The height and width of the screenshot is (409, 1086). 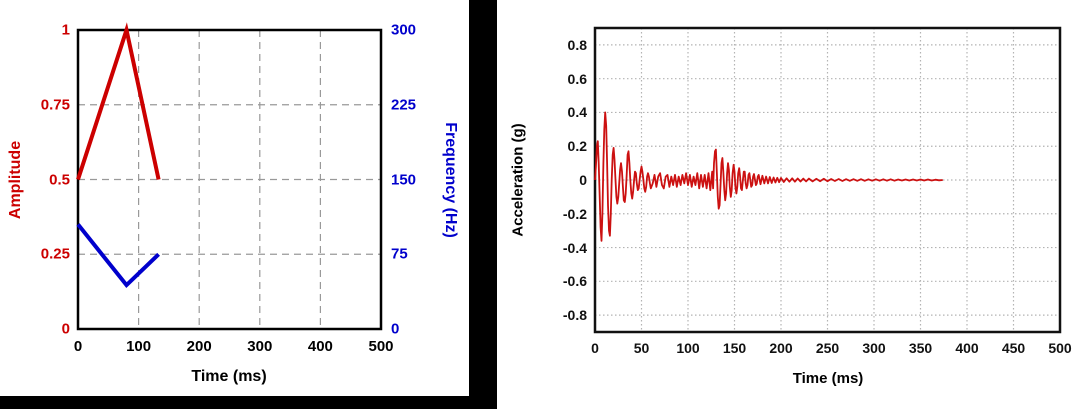 I want to click on right-time-tick-label: 450, so click(x=1013, y=348).